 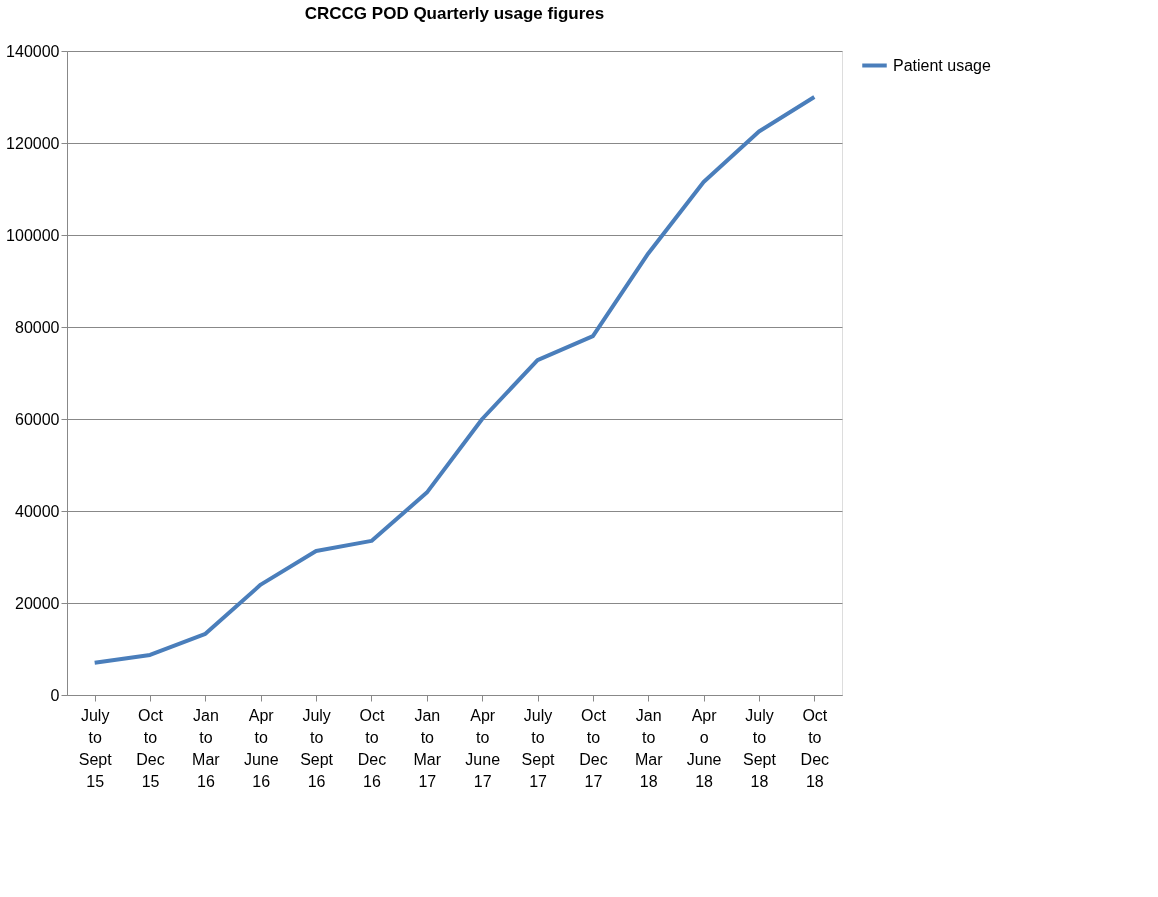 What do you see at coordinates (261, 748) in the screenshot?
I see `x-tick-label: Apr to June 16` at bounding box center [261, 748].